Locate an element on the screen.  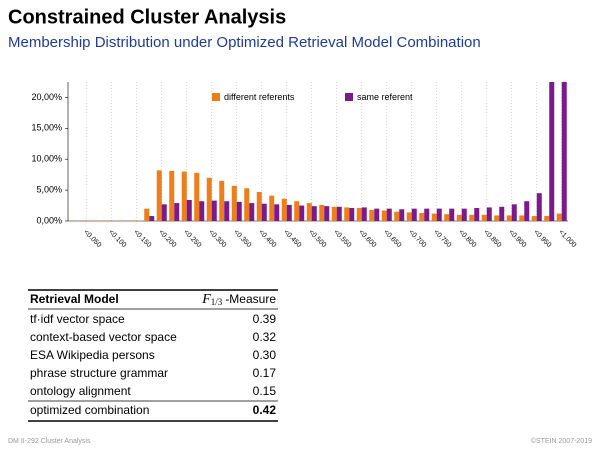
result-model: optimized combination is located at coordinates (89, 410).